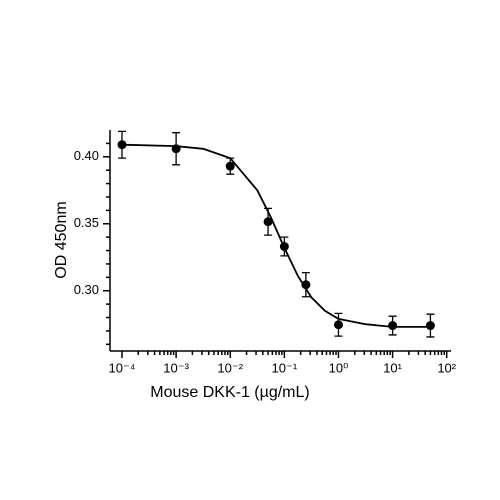 Image resolution: width=500 pixels, height=500 pixels. Describe the element at coordinates (86, 155) in the screenshot. I see `y-tick-label: 0.40` at that location.